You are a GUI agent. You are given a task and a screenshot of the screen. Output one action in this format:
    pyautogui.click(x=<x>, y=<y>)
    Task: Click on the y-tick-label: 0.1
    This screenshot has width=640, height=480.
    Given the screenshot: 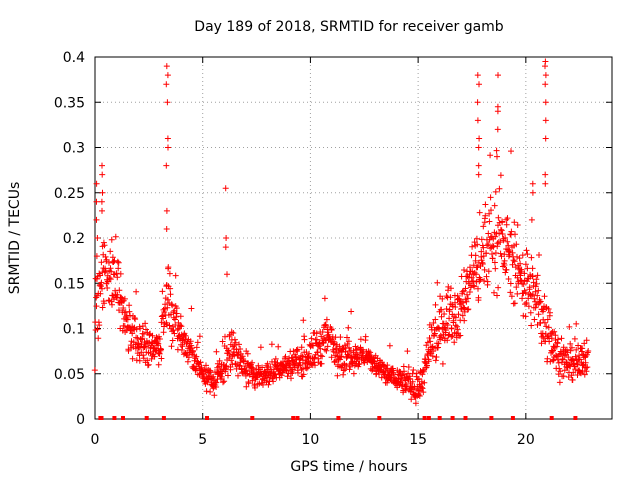 What is the action you would take?
    pyautogui.click(x=74, y=330)
    